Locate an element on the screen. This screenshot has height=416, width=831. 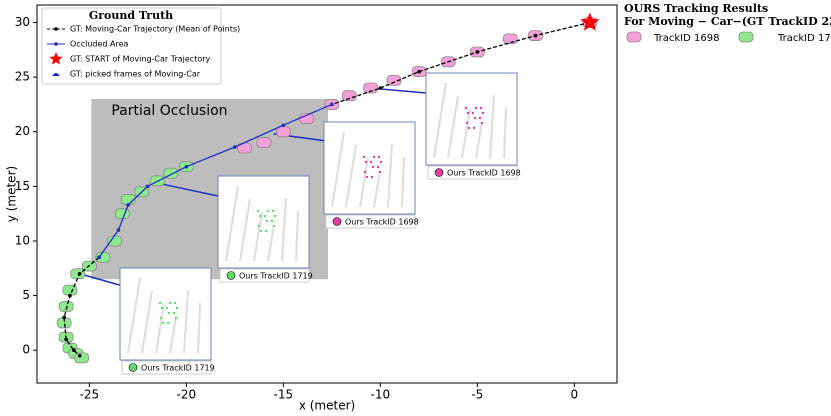
y-tick-label: 15 is located at coordinates (22, 186).